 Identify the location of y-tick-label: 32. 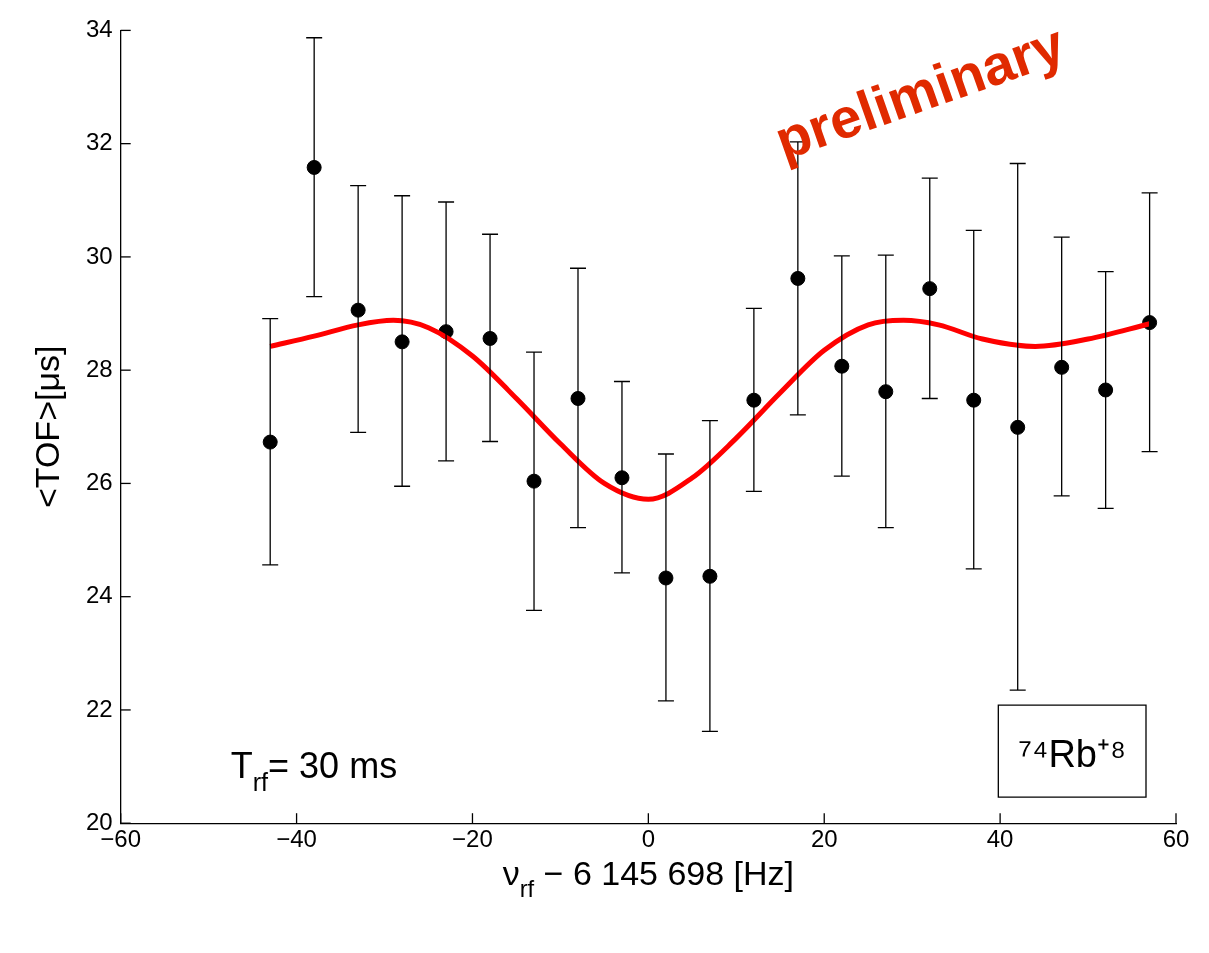
(99, 142).